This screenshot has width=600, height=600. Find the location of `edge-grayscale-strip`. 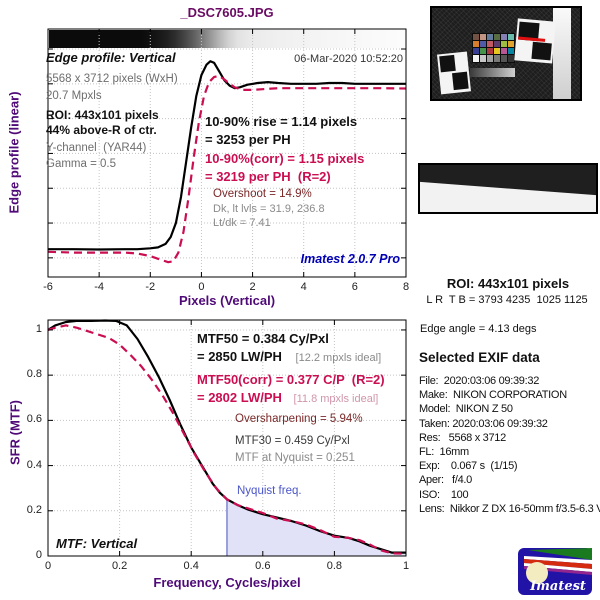

edge-grayscale-strip is located at coordinates (227, 39).